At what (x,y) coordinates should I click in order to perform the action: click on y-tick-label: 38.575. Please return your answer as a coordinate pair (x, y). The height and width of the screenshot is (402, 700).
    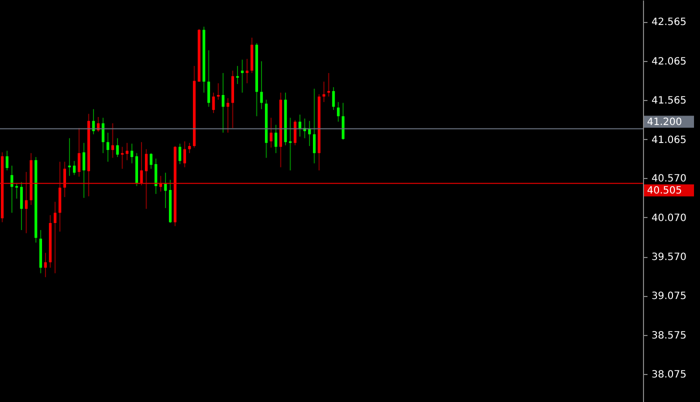
    Looking at the image, I should click on (669, 336).